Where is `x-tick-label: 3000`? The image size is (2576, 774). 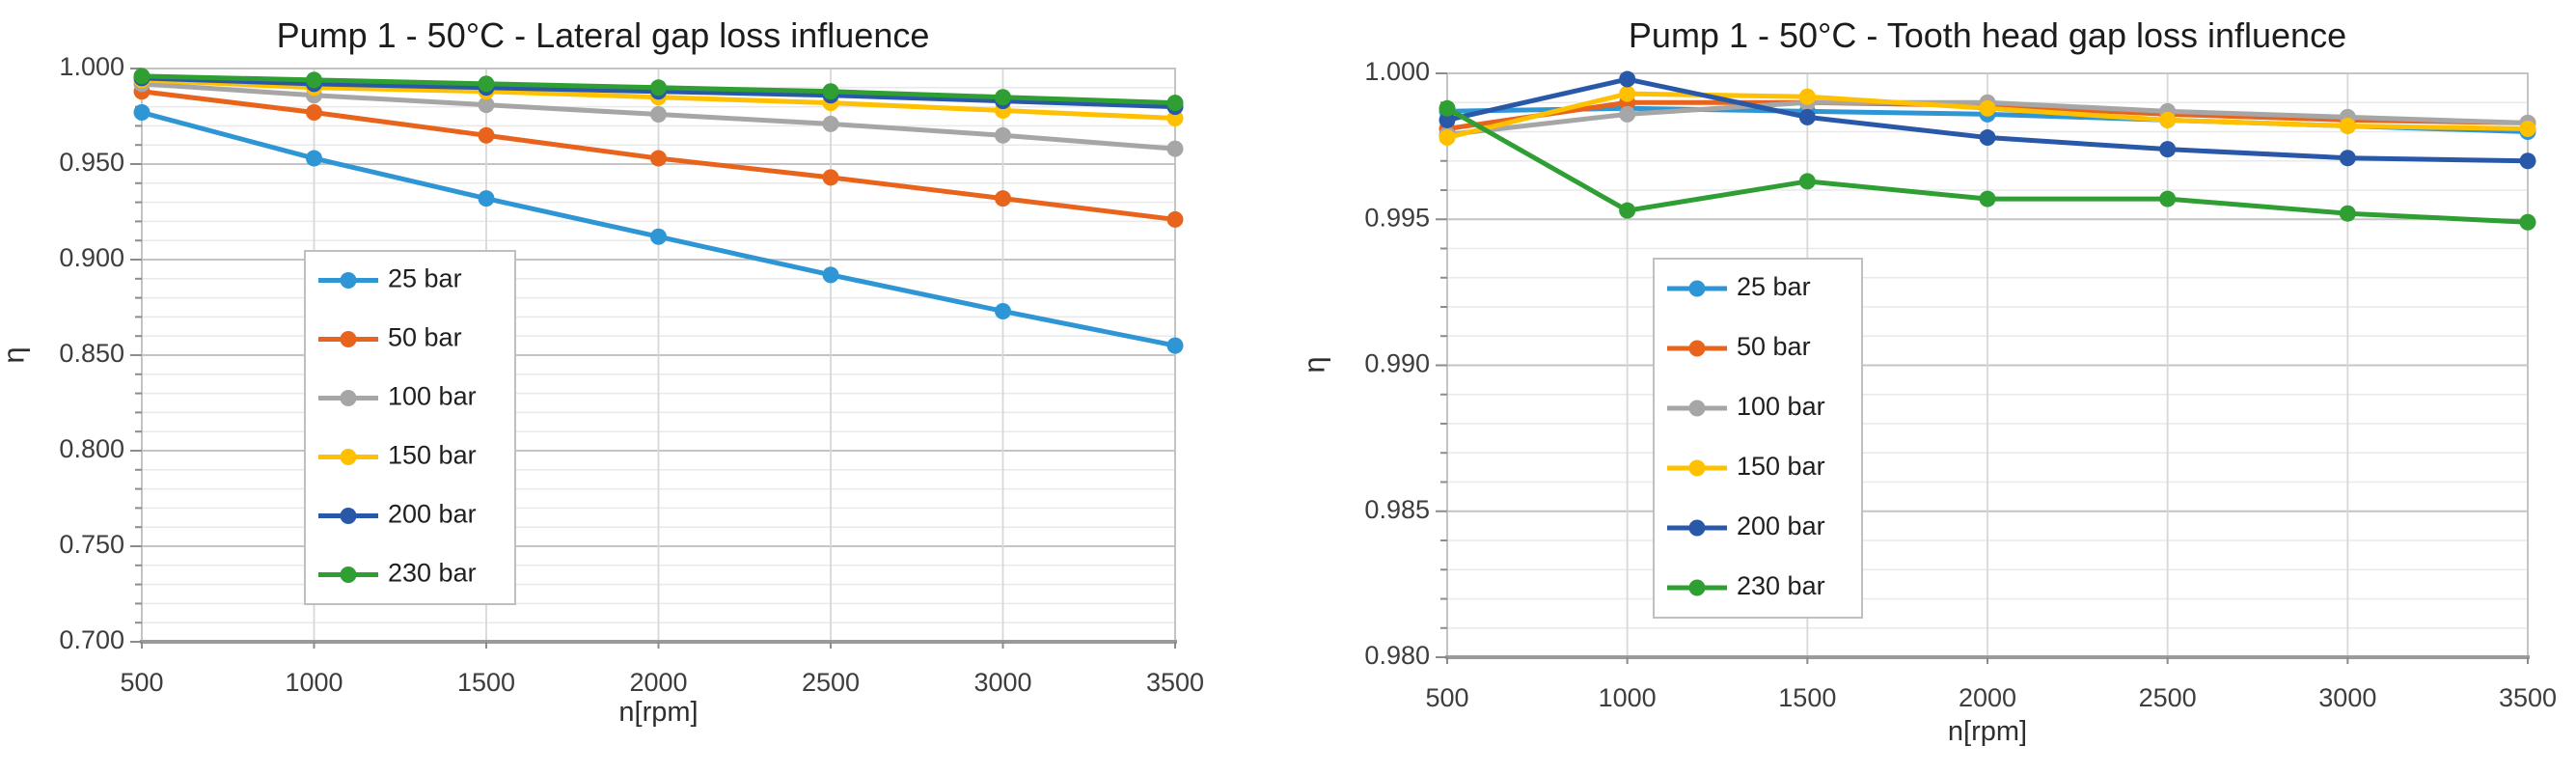
x-tick-label: 3000 is located at coordinates (2347, 697).